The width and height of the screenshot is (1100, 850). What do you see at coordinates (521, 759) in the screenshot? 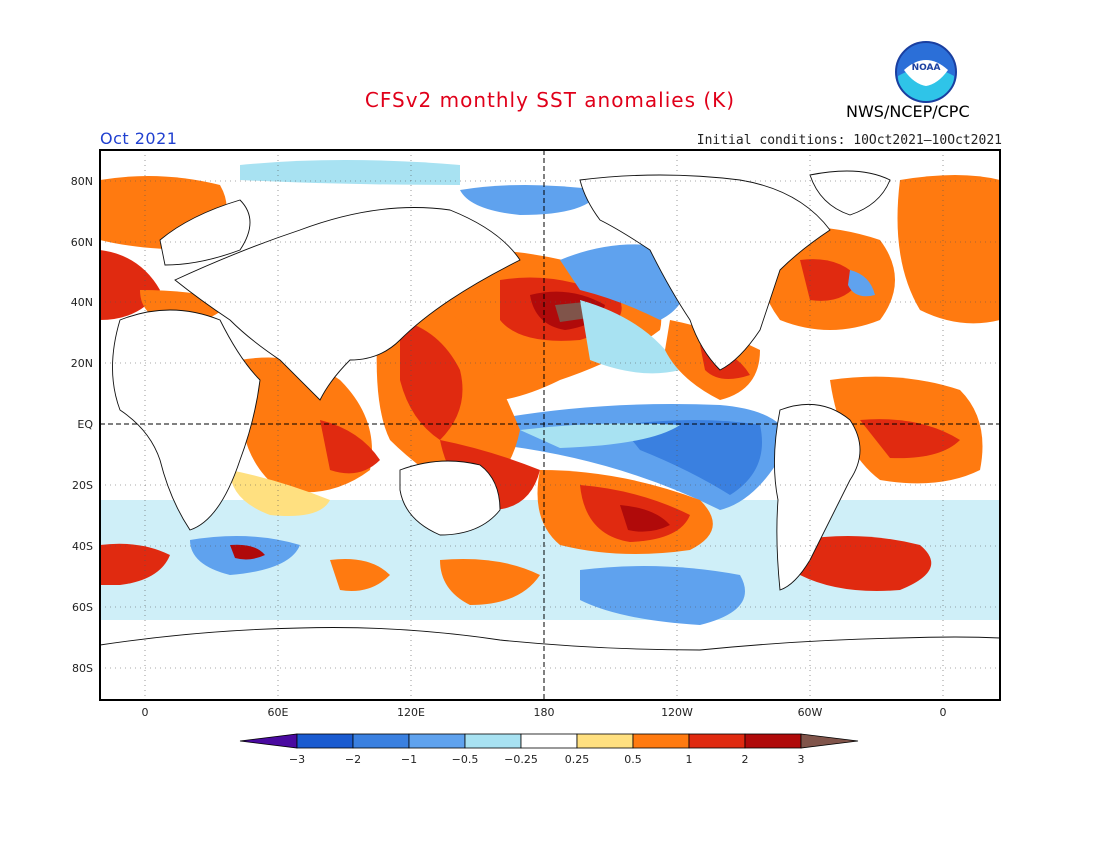
I see `colorbar-tick-label: −0.25` at bounding box center [521, 759].